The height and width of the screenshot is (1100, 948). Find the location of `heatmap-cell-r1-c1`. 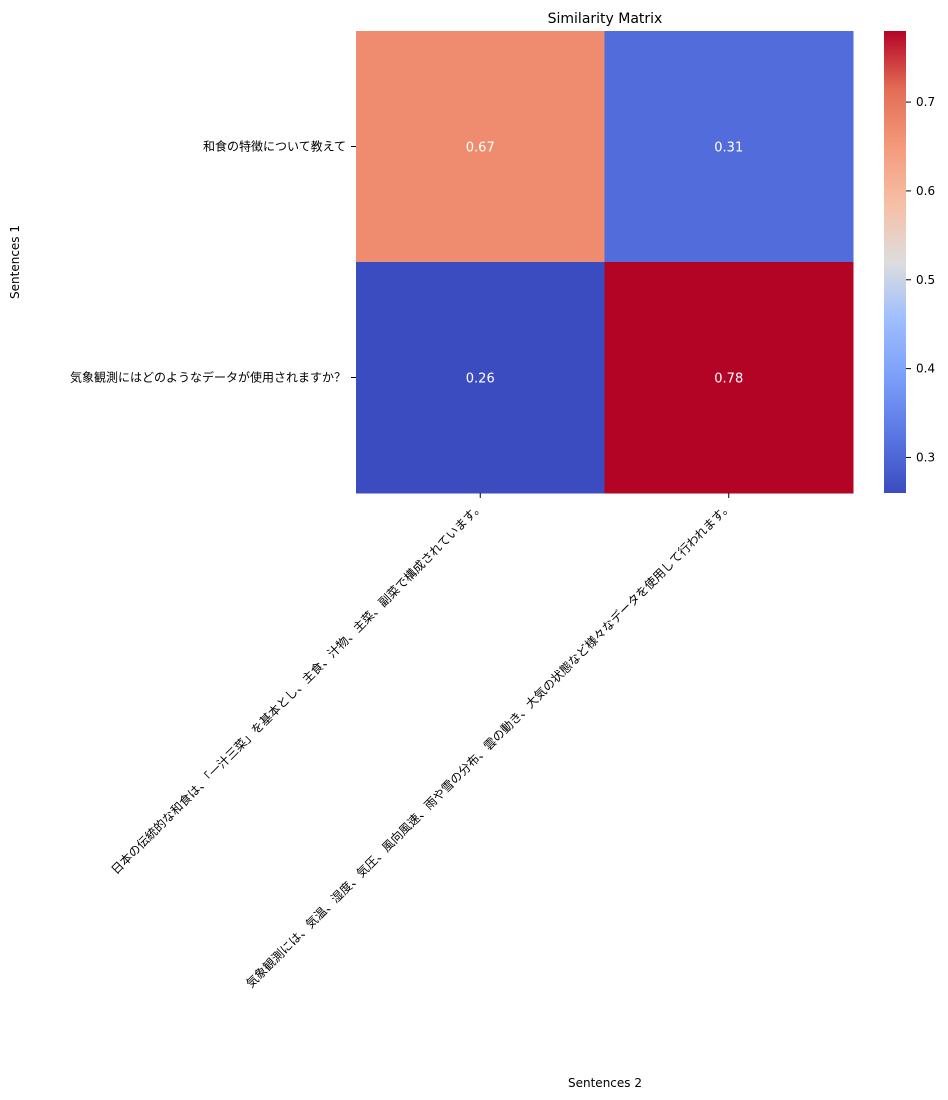

heatmap-cell-r1-c1 is located at coordinates (729, 378).